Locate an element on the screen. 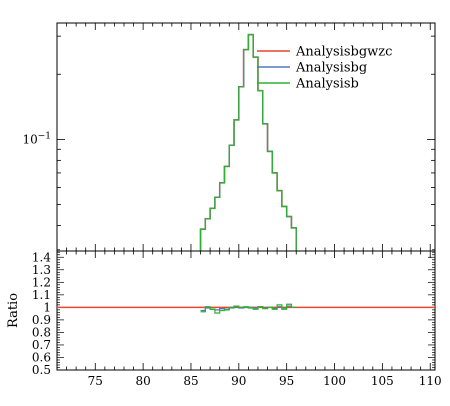  x-tick-label: 85 is located at coordinates (190, 381).